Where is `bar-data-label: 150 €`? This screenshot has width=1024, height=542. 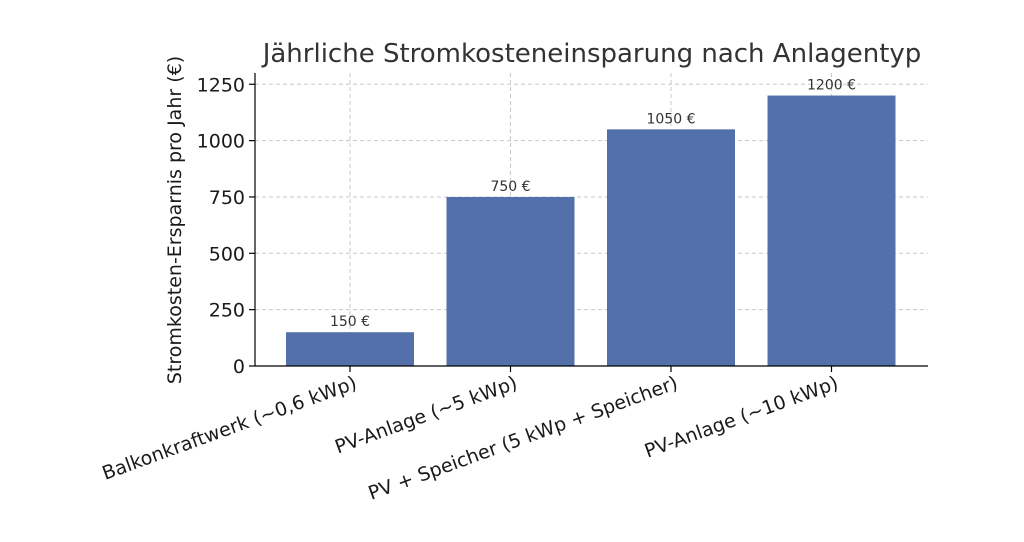 bar-data-label: 150 € is located at coordinates (350, 322).